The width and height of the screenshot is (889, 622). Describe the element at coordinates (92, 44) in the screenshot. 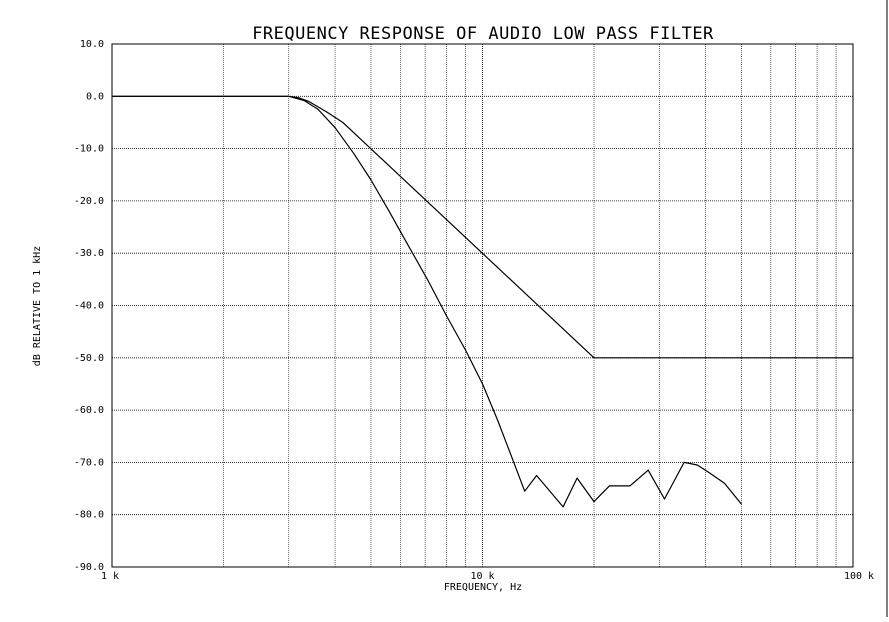

I see `y-tick-label: 10.0` at that location.